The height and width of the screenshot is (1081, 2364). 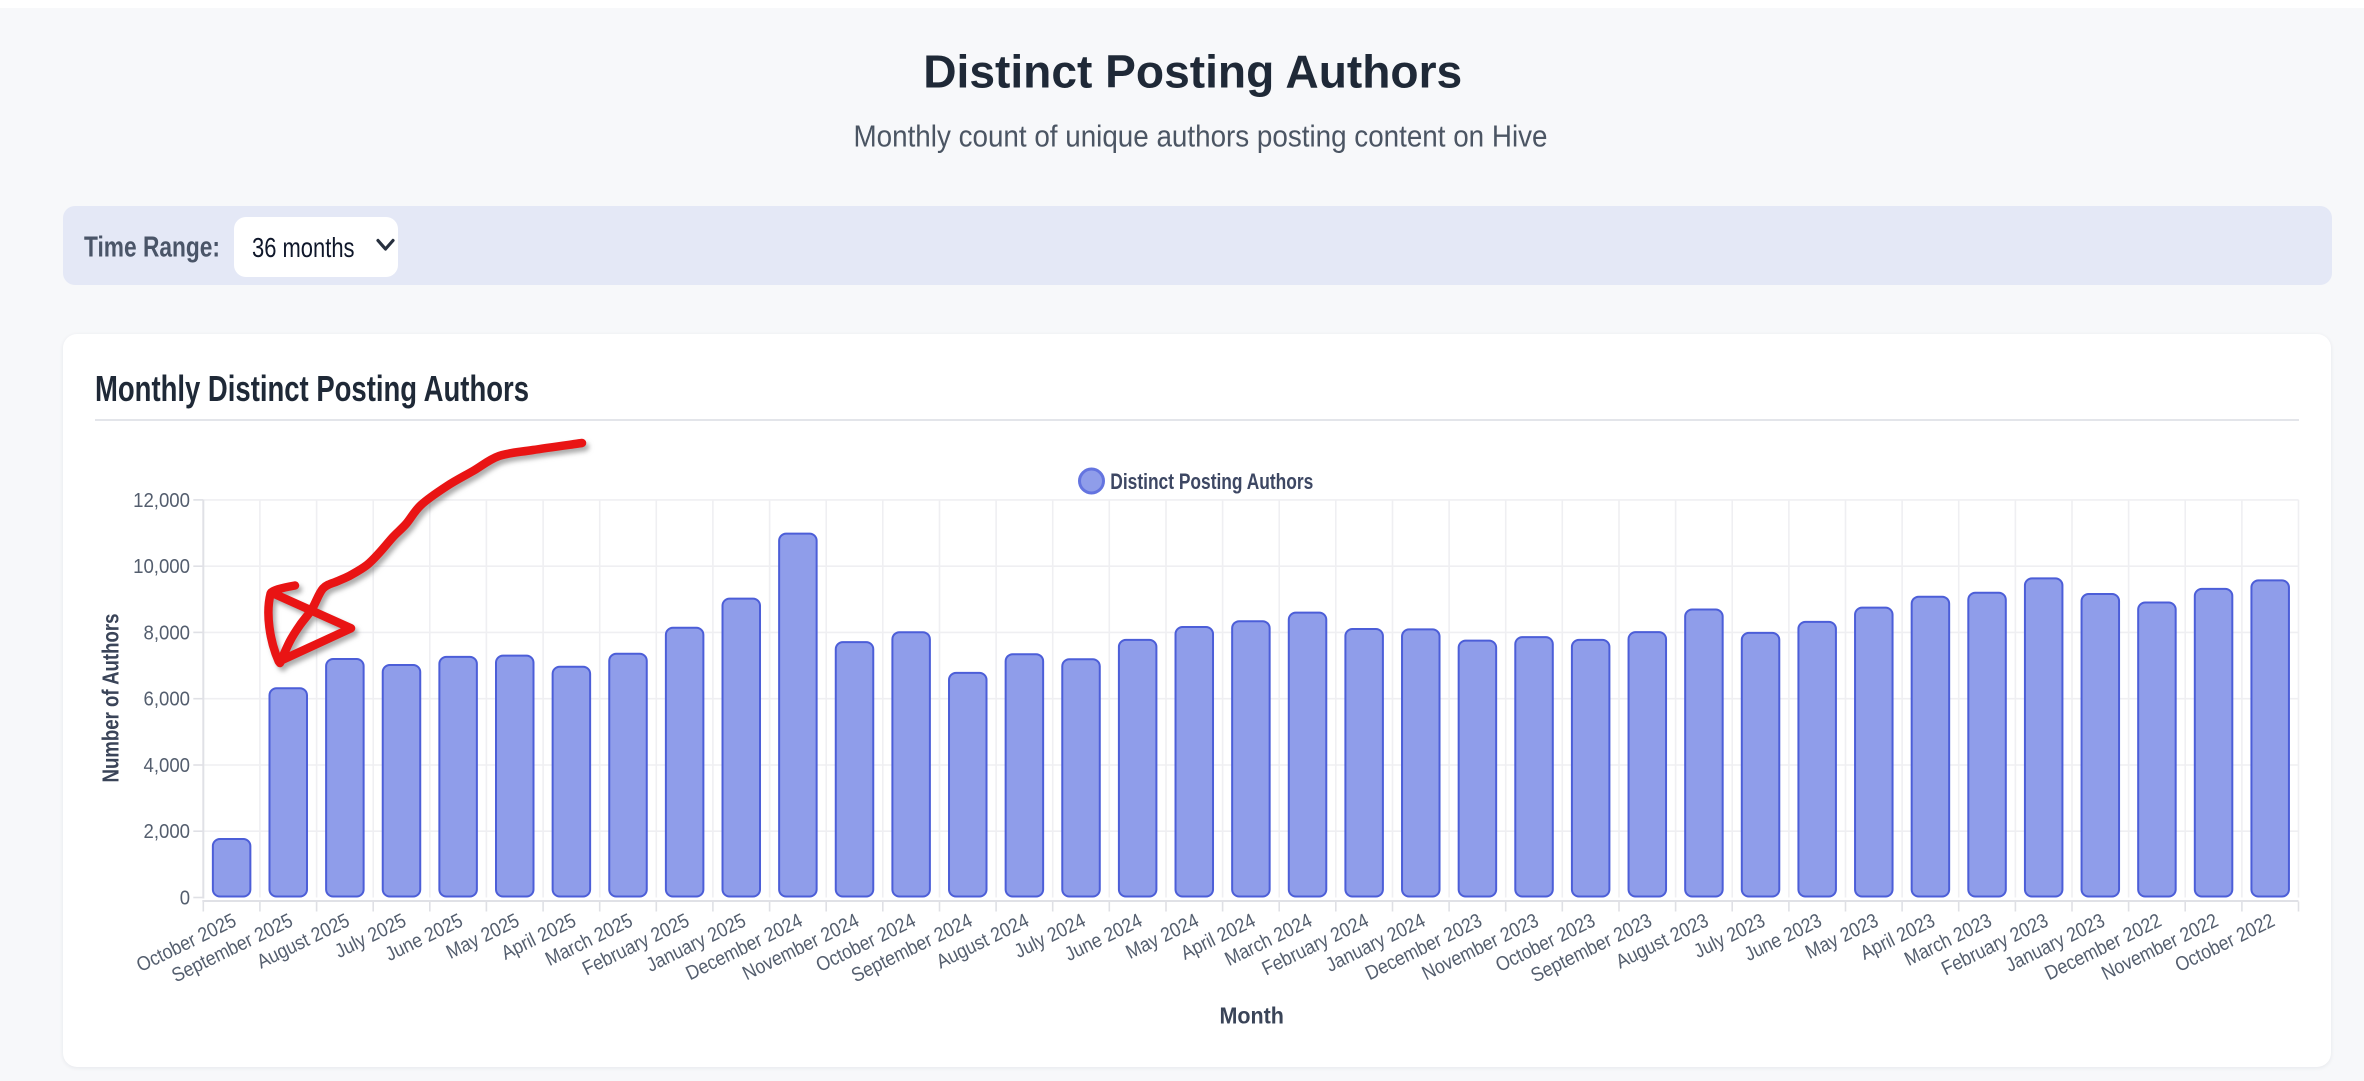 I want to click on svg-text: Time Range:, so click(x=152, y=247).